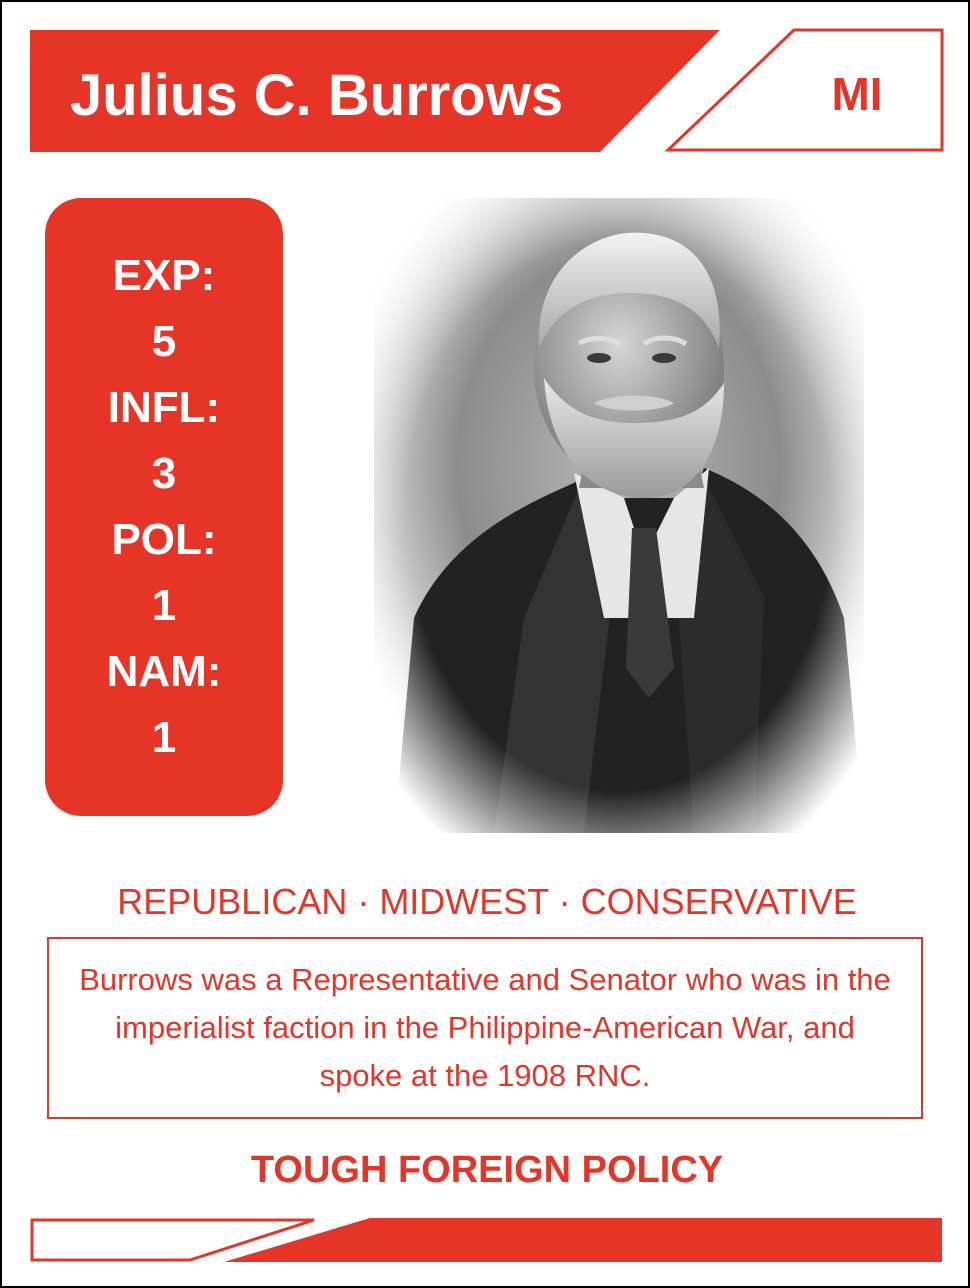  Describe the element at coordinates (486, 902) in the screenshot. I see `traits-line: REPUBLICAN · MIDWEST · CONSERVATIVE` at that location.